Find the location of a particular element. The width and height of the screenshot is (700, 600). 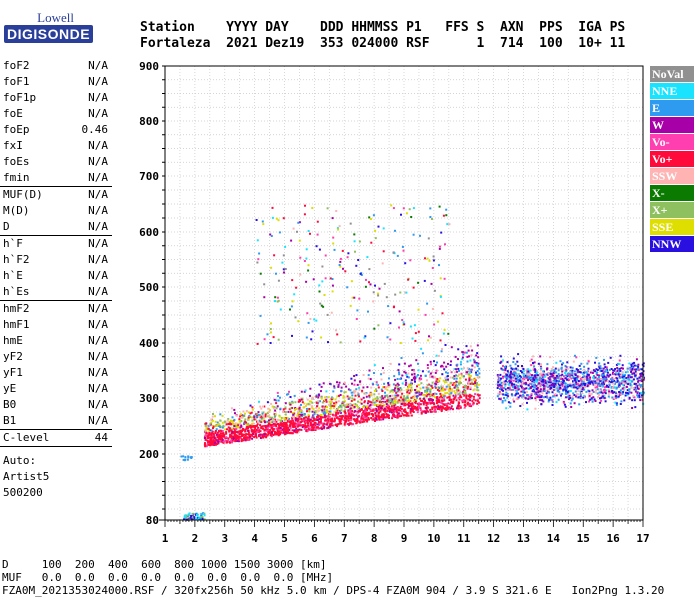

param-name: foEs is located at coordinates (16, 161).